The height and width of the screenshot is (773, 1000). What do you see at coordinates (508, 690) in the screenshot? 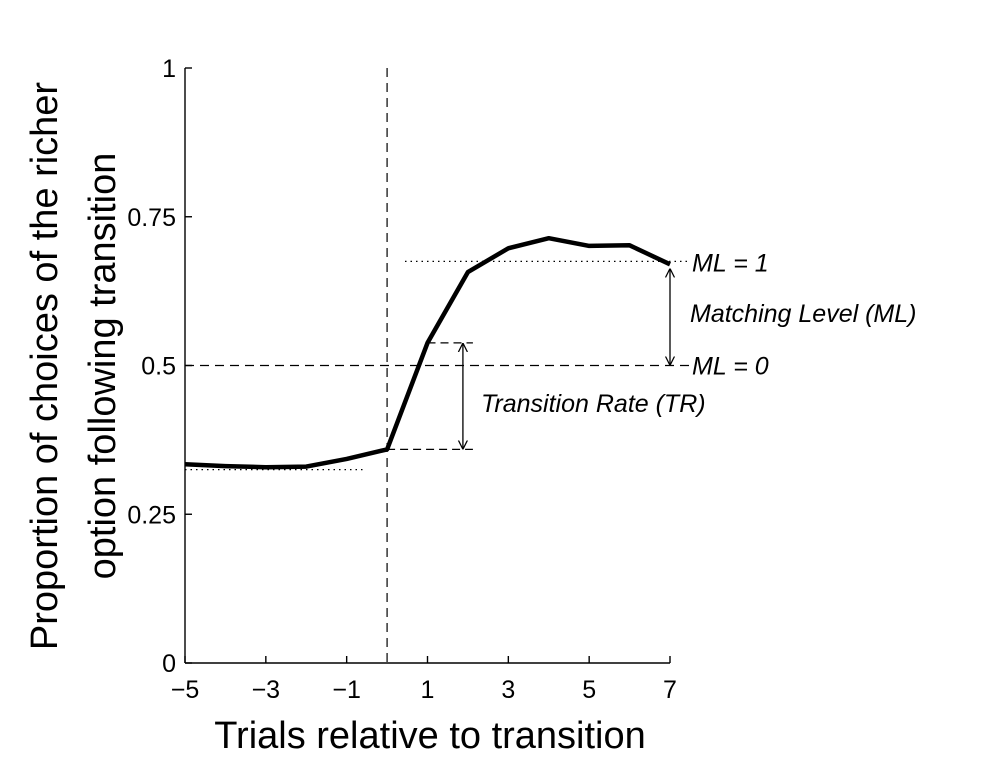
I see `x-tick-label: 3` at bounding box center [508, 690].